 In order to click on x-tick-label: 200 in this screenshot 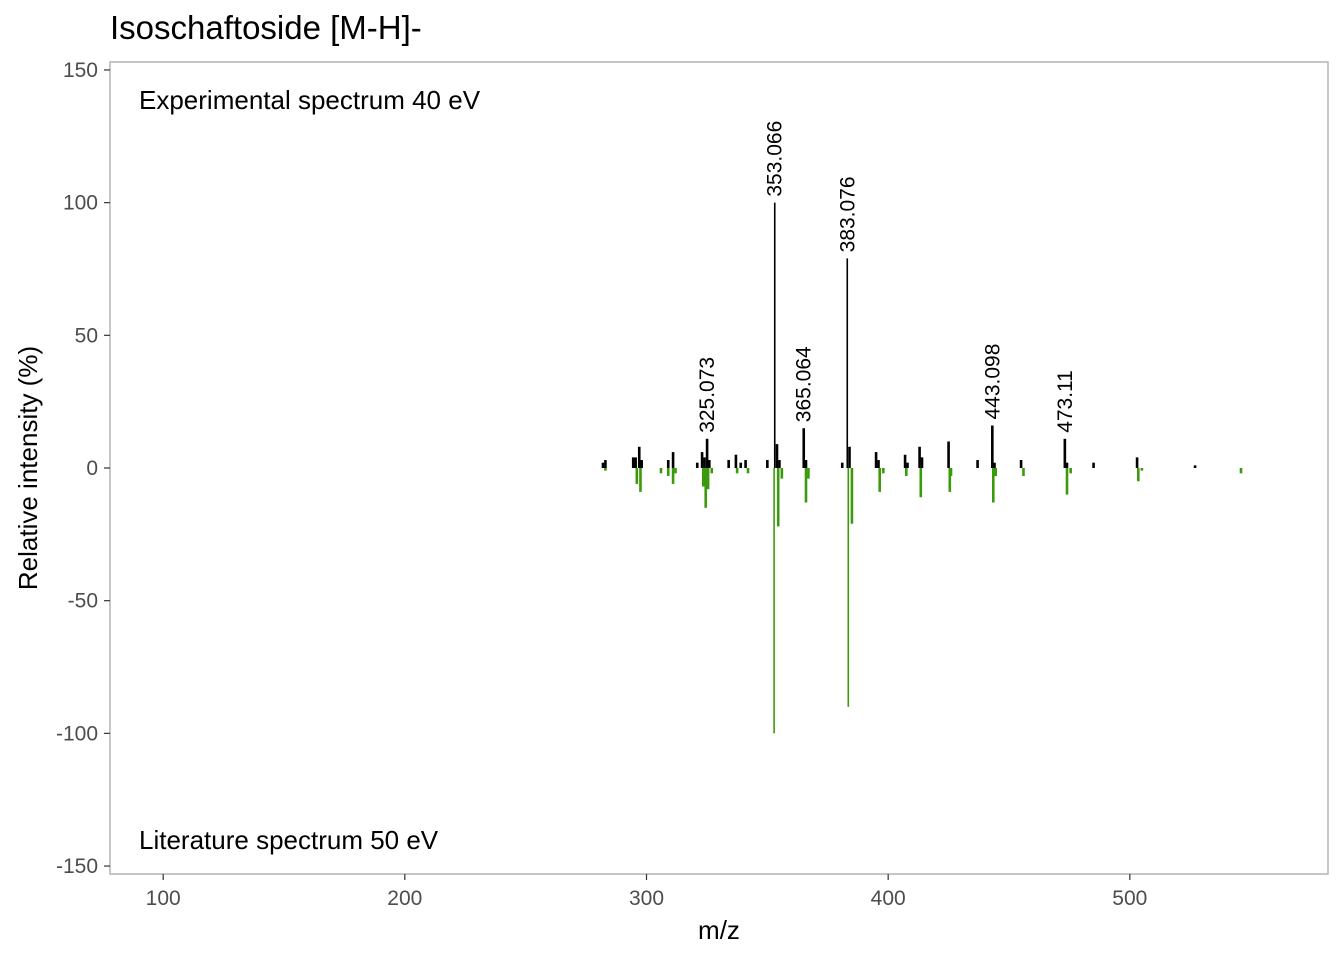, I will do `click(404, 898)`.